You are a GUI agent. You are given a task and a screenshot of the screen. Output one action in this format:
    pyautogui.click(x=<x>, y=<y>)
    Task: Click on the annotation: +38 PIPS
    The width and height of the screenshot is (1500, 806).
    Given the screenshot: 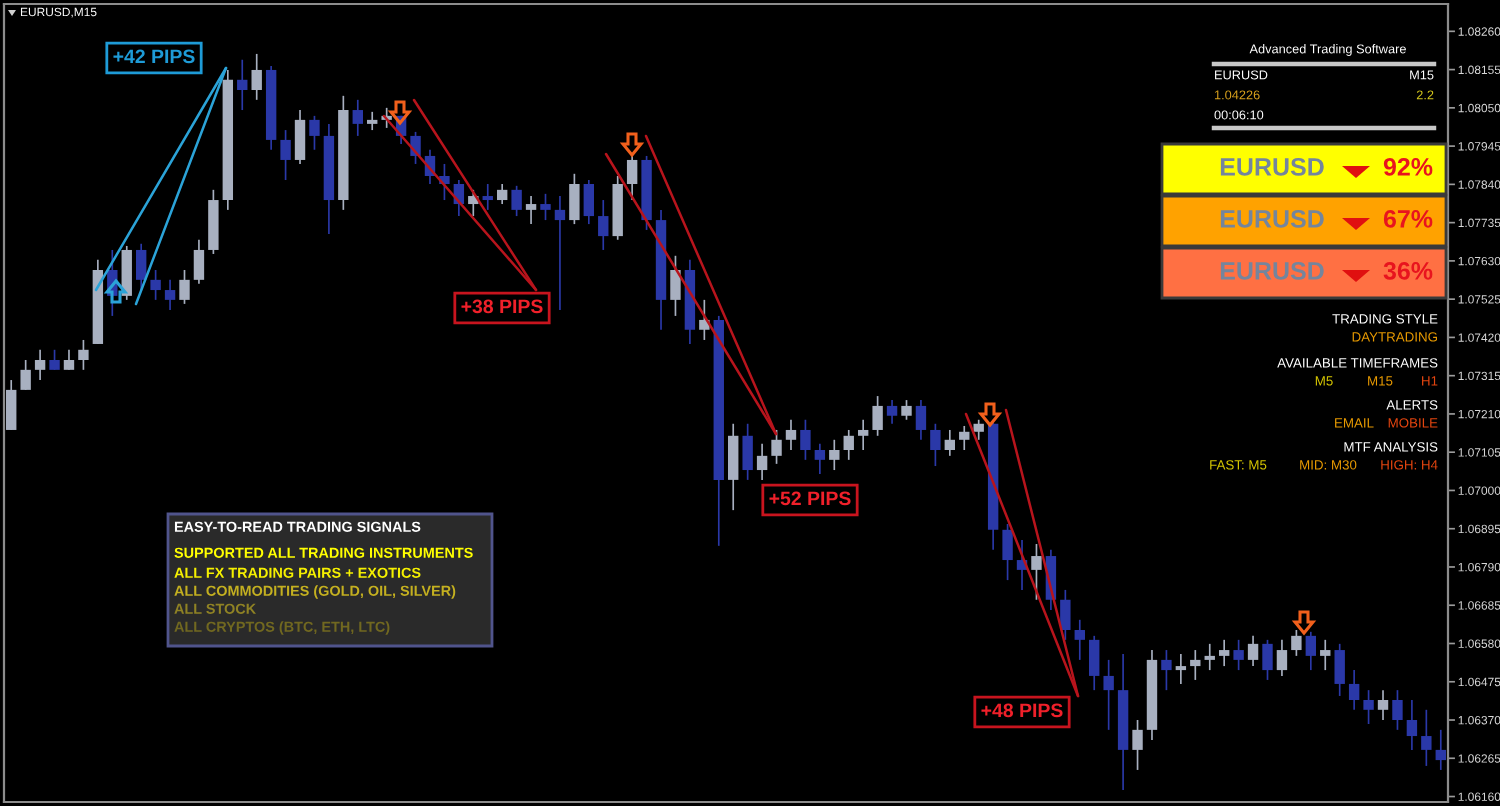 What is the action you would take?
    pyautogui.click(x=502, y=306)
    